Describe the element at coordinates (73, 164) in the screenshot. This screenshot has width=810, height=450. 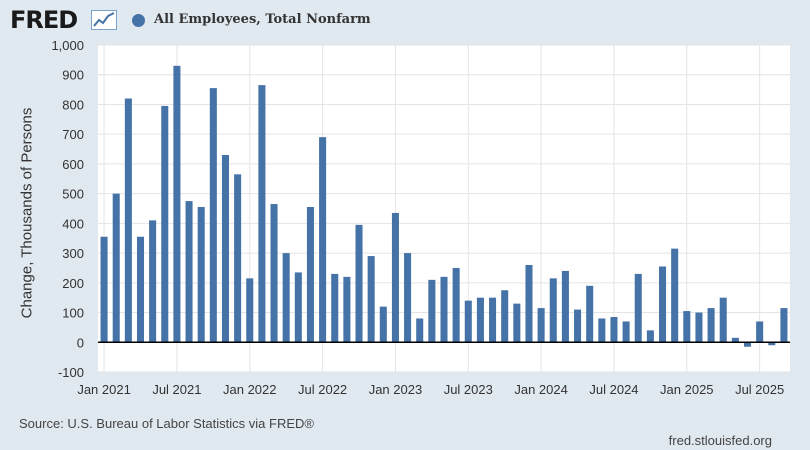
I see `y-tick-label: 600` at that location.